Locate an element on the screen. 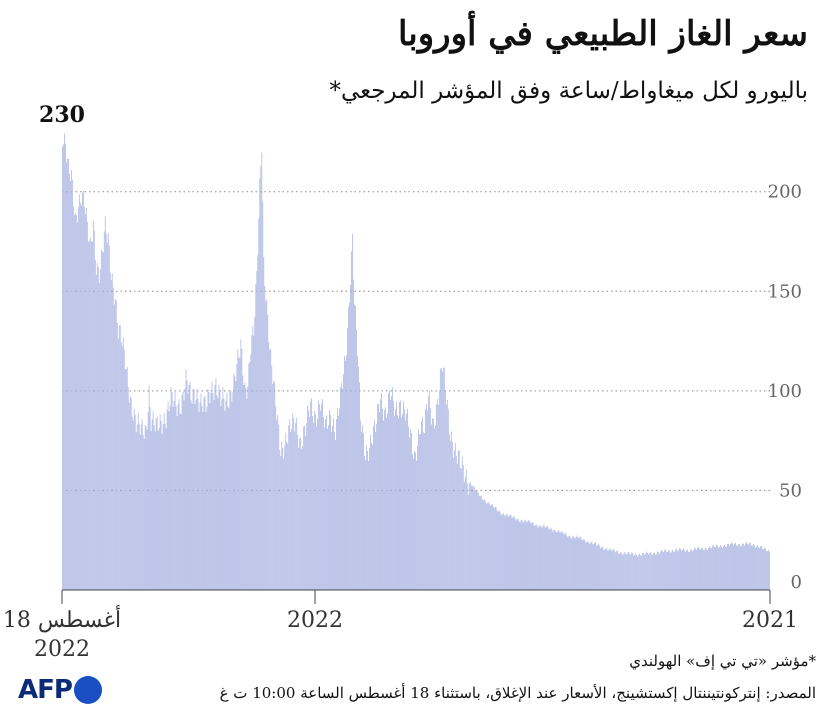  y-tick-label: 150 is located at coordinates (785, 291).